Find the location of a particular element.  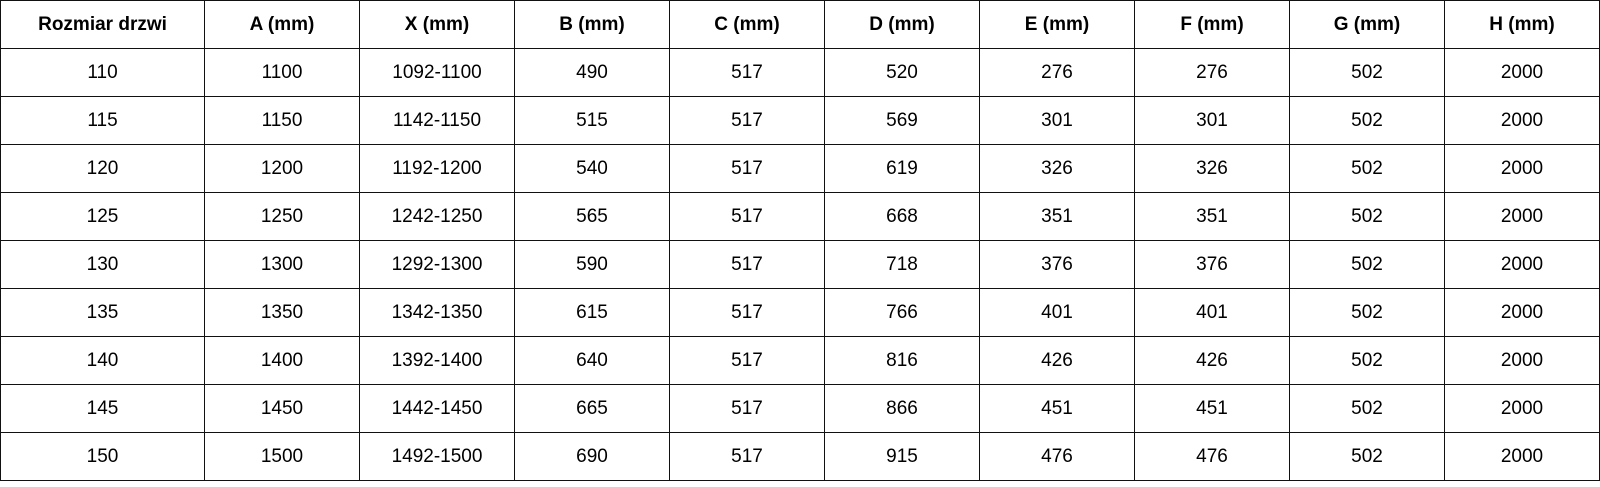

table-cell: 110 is located at coordinates (102, 72).